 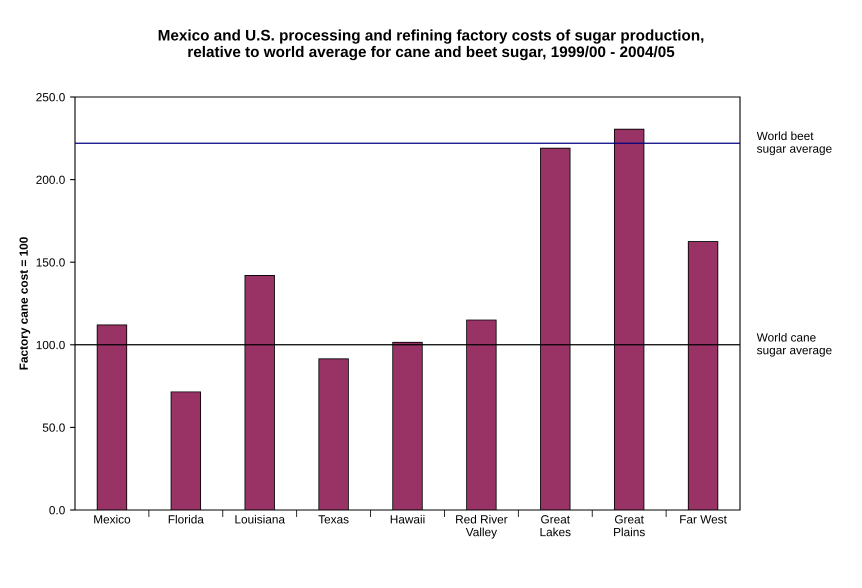 What do you see at coordinates (794, 344) in the screenshot?
I see `ref-line-label: World cane sugar average` at bounding box center [794, 344].